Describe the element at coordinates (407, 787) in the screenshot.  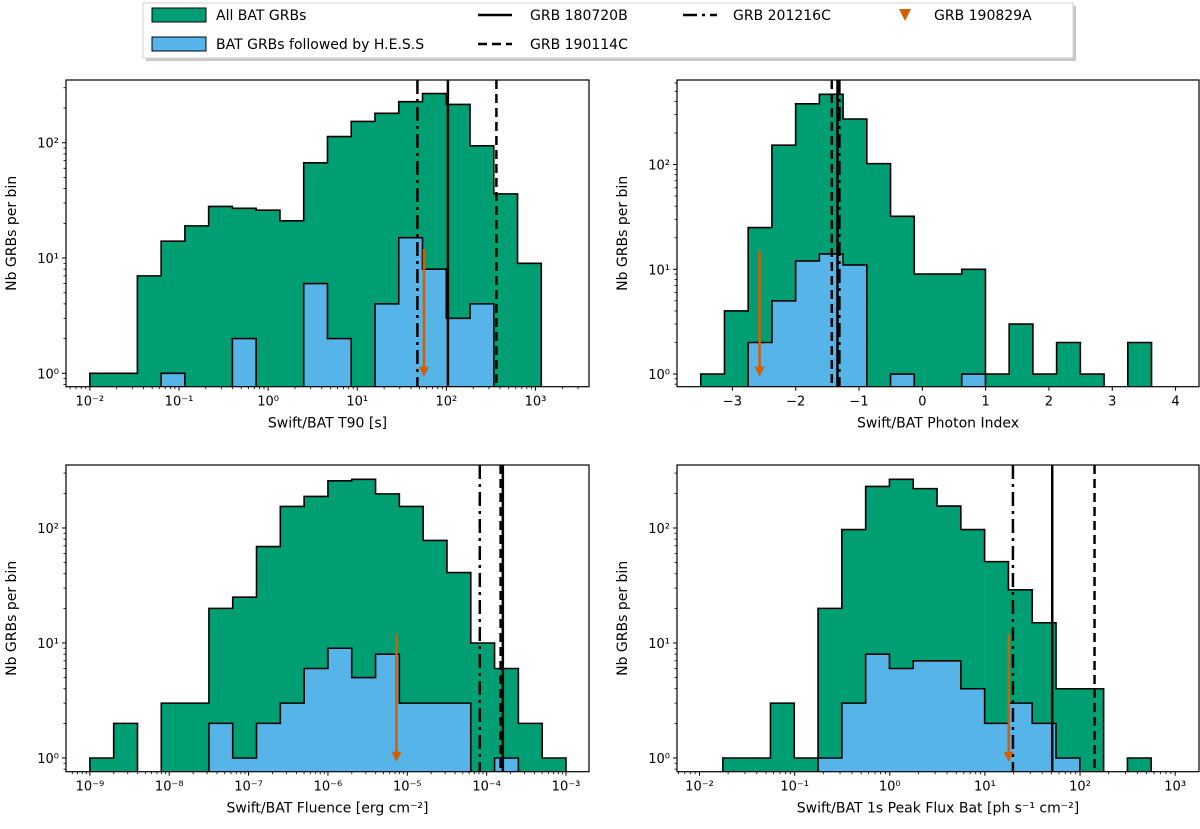
I see `x-tick-label: 10⁻⁵` at that location.